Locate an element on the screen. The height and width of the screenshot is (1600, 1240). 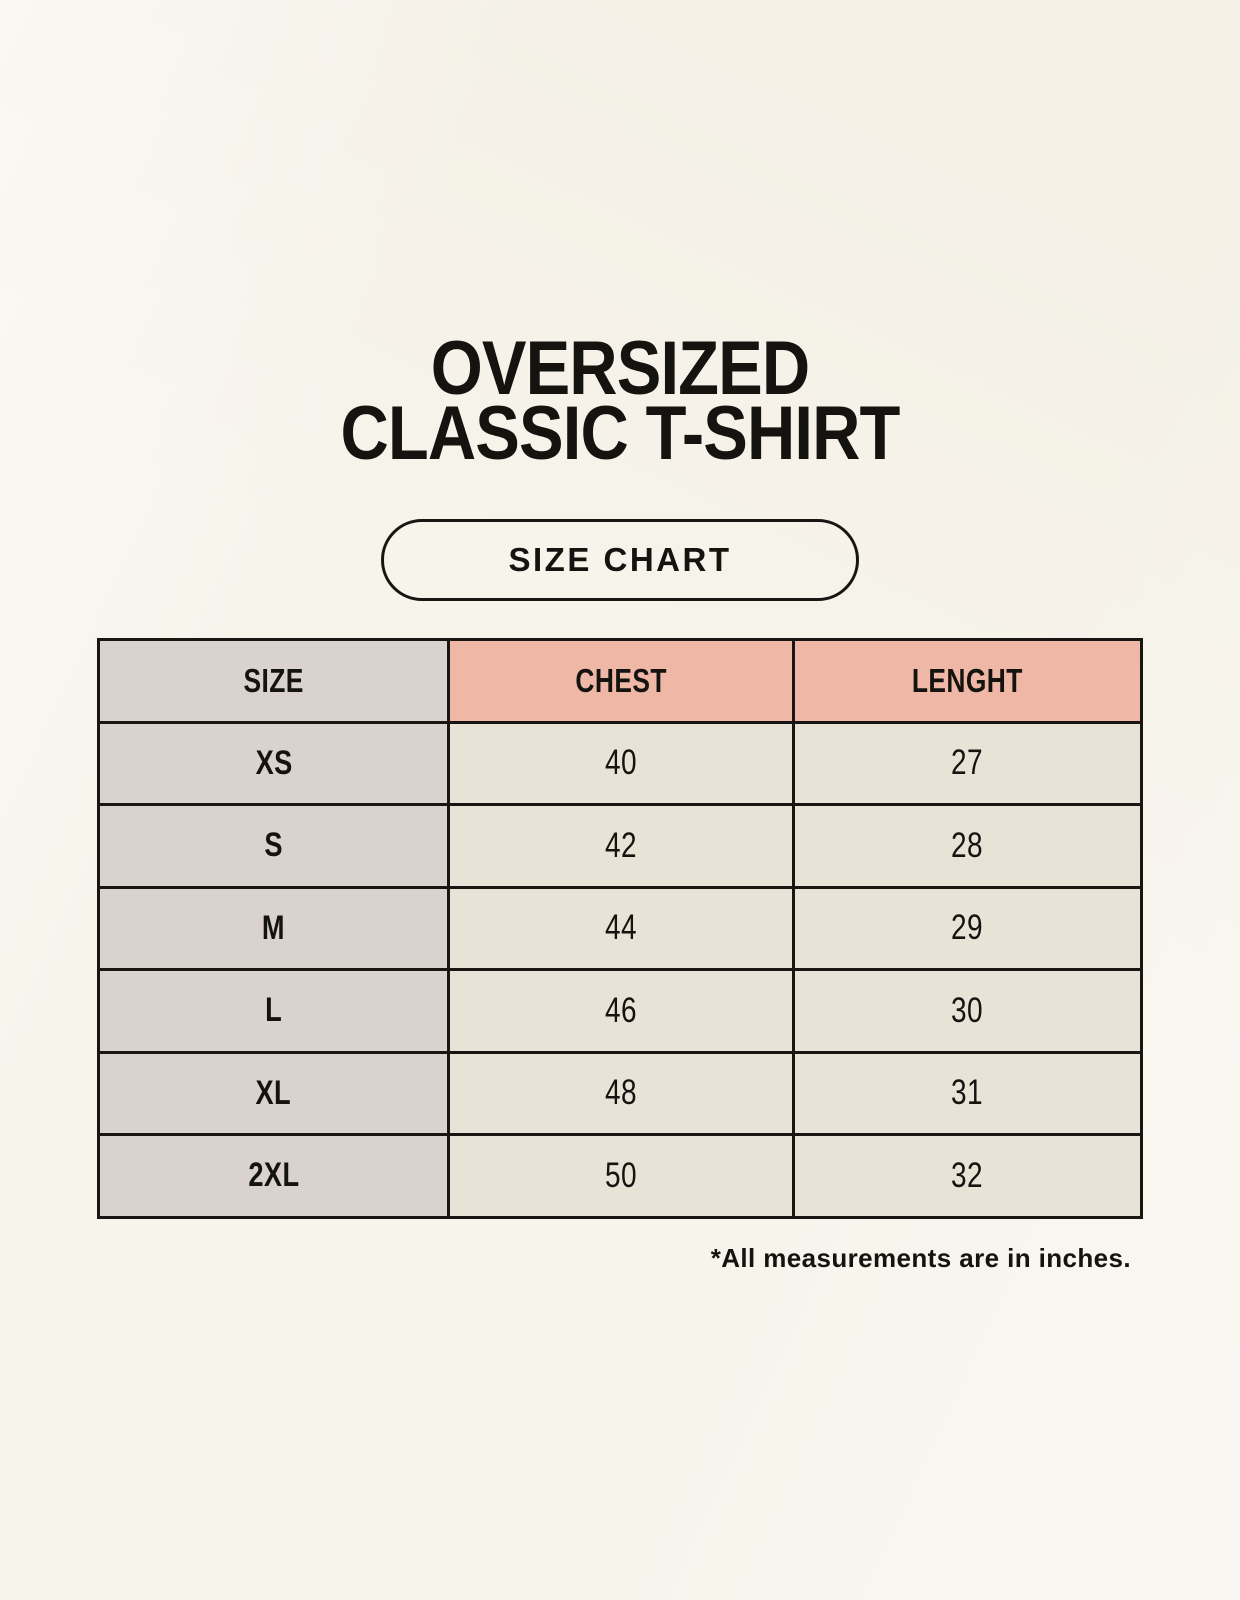
size-cell: 2XL is located at coordinates (273, 1176).